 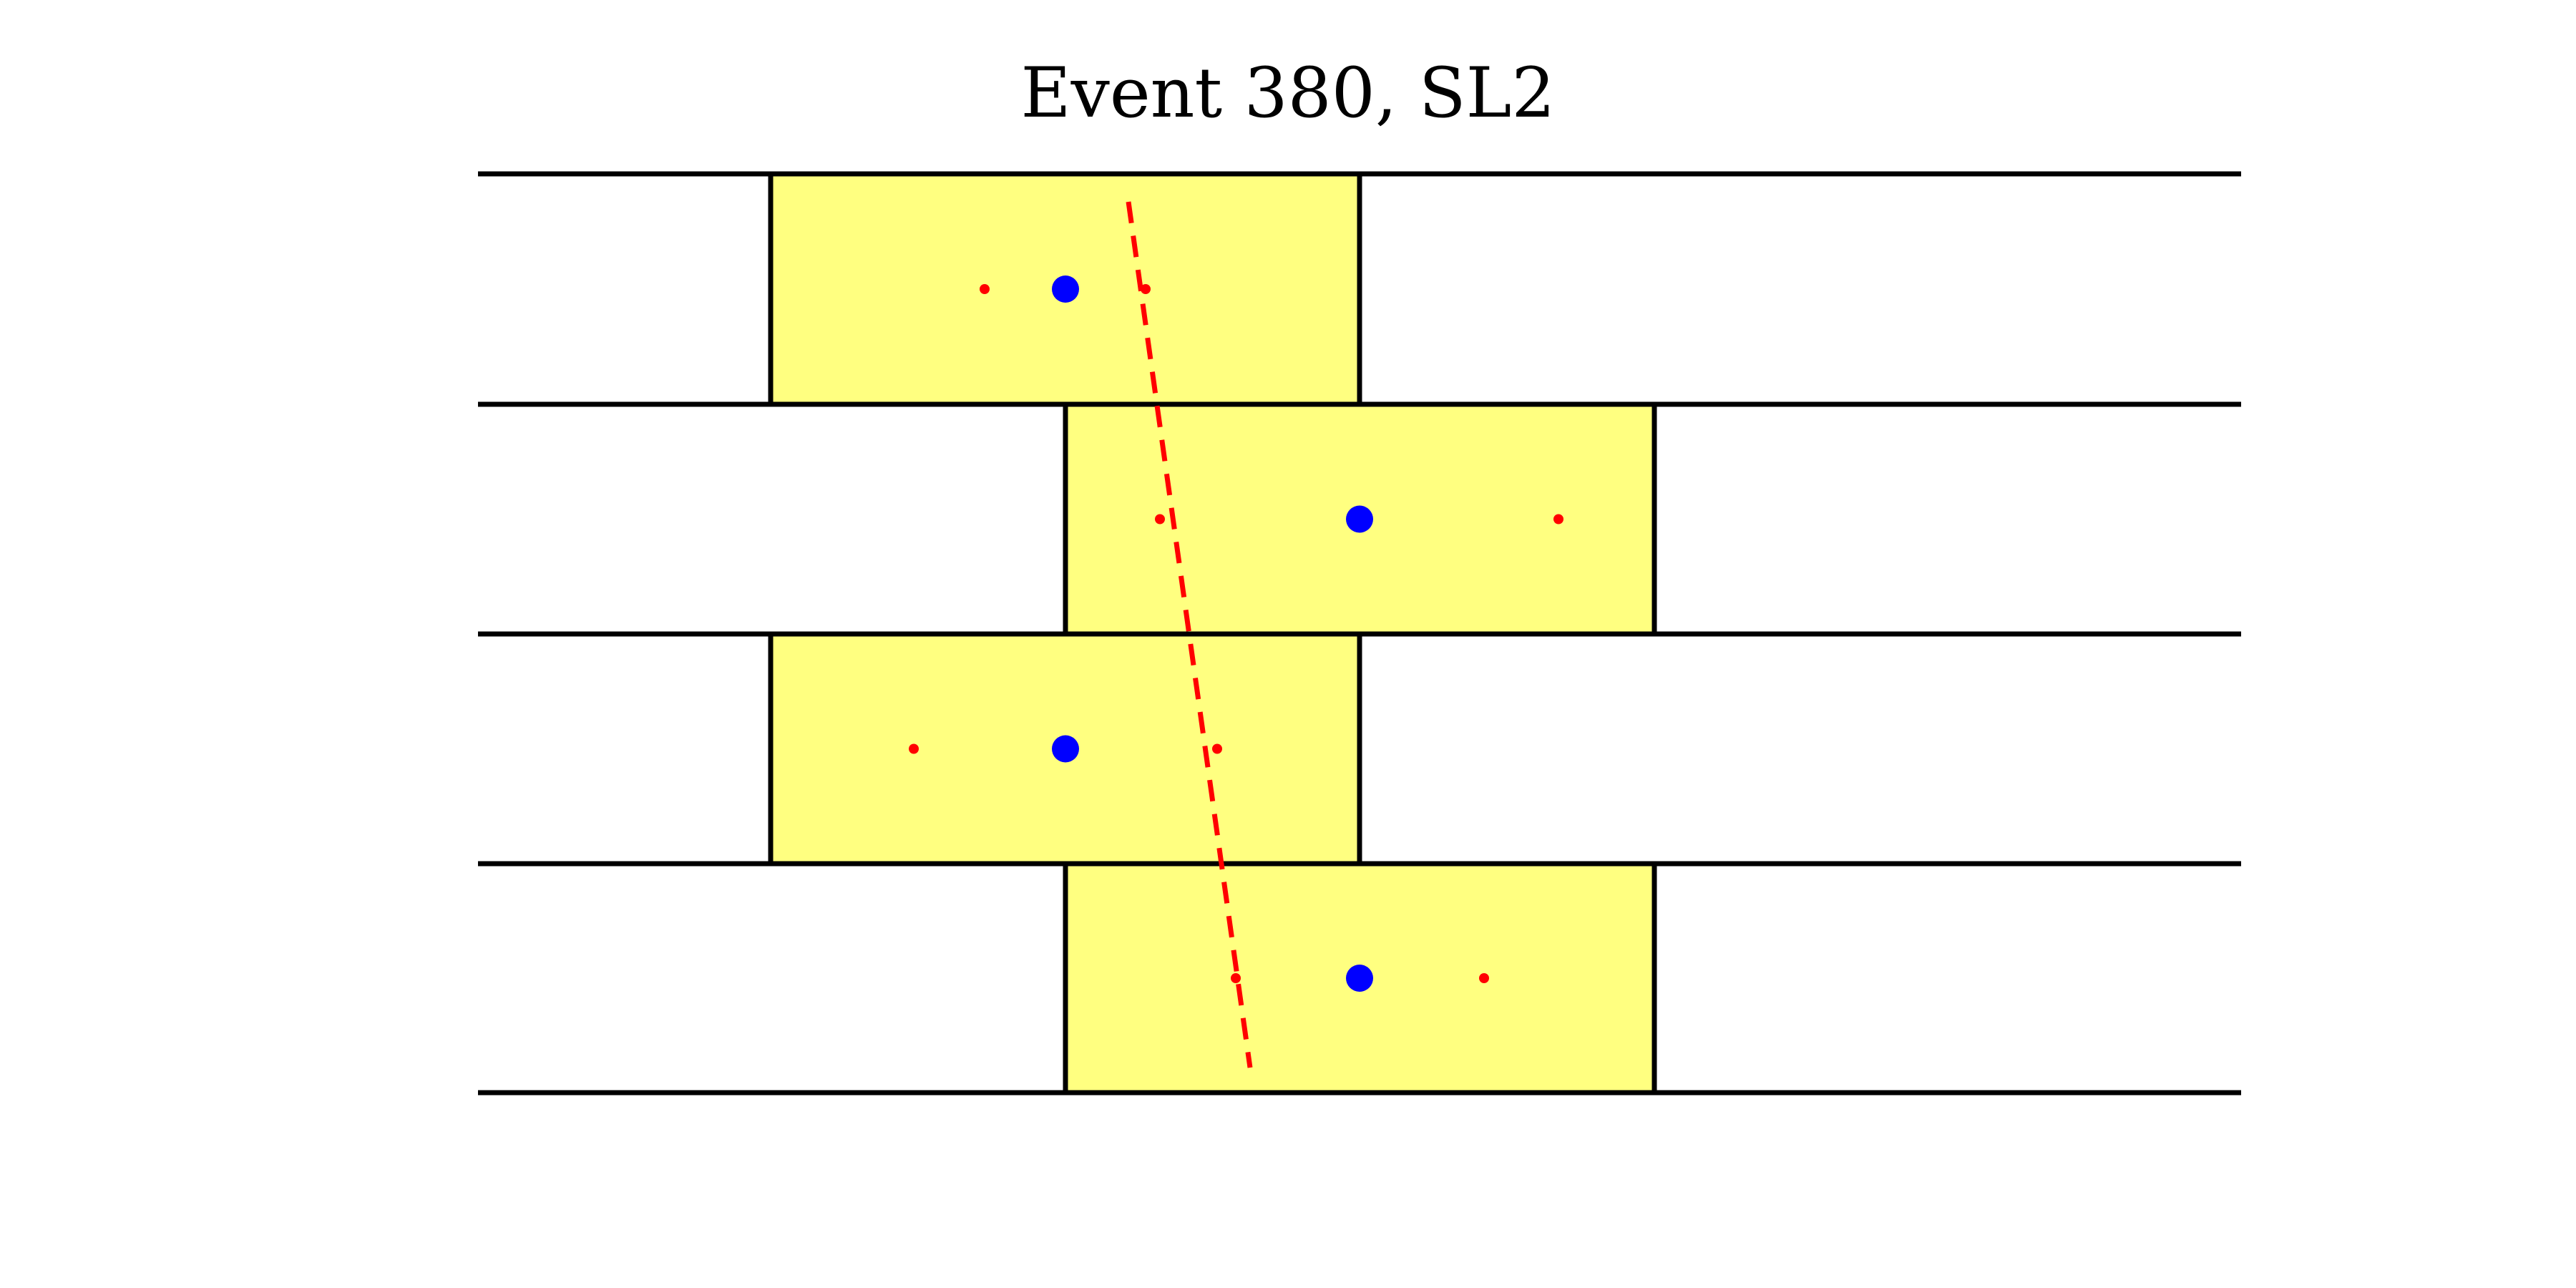 I want to click on hit-markers, so click(x=1236, y=633).